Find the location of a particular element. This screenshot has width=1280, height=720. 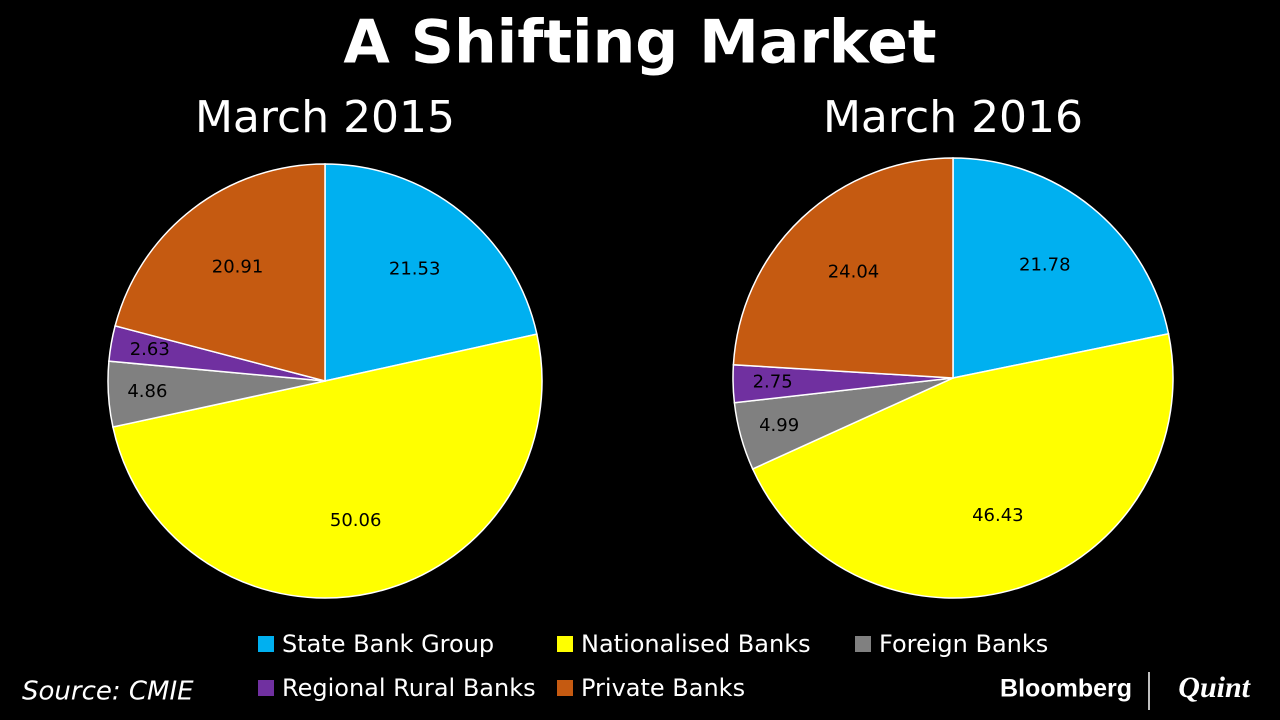

data-label: 21.53 is located at coordinates (415, 268).